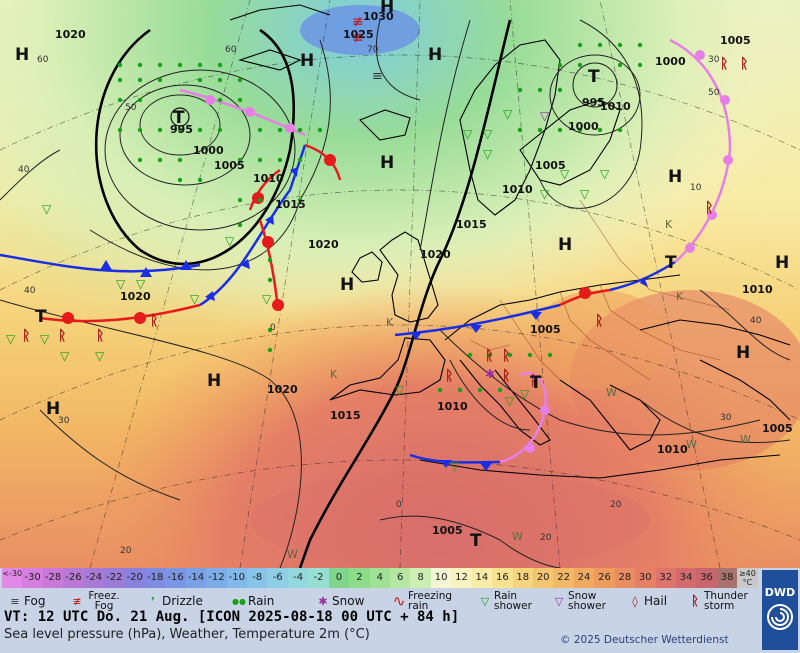 The width and height of the screenshot is (800, 653). Describe the element at coordinates (725, 601) in the screenshot. I see `legend-item-thunderstorm: ᚱ Thunder storm` at that location.